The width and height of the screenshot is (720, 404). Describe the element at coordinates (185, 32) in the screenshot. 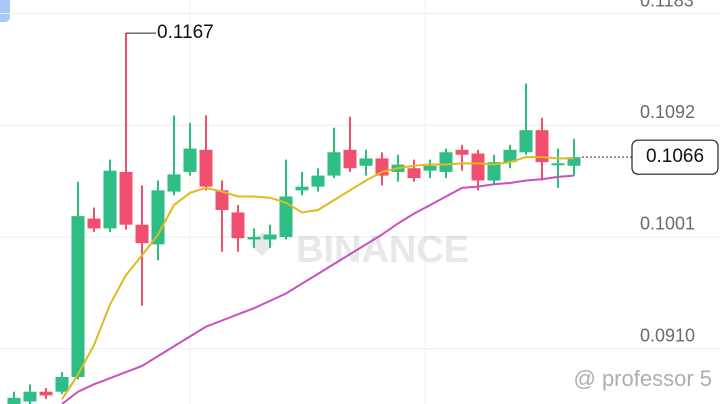

I see `high-label: 0.1167` at that location.